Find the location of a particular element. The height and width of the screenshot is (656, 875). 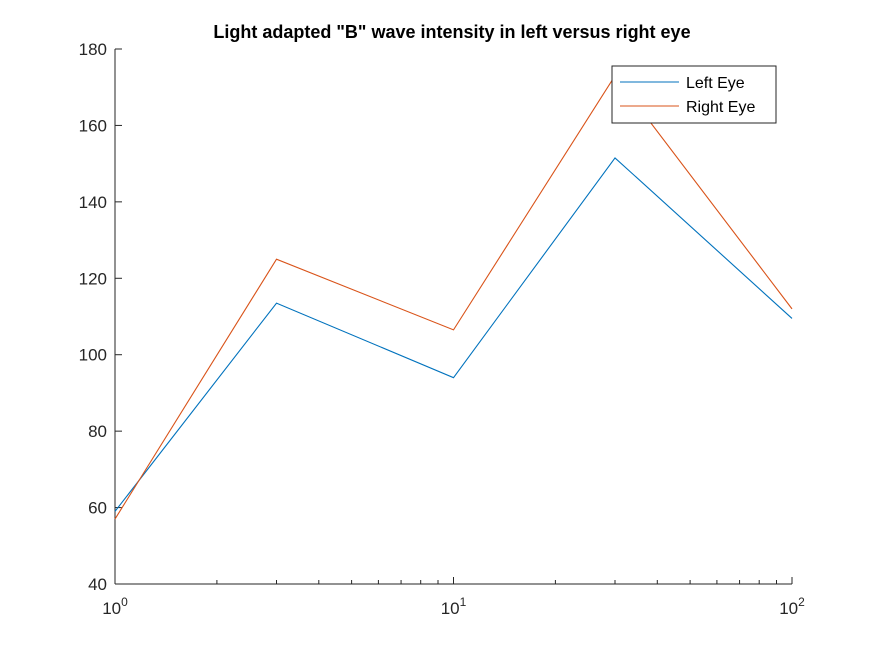

x-tick-label-exponent: 2 is located at coordinates (801, 602).